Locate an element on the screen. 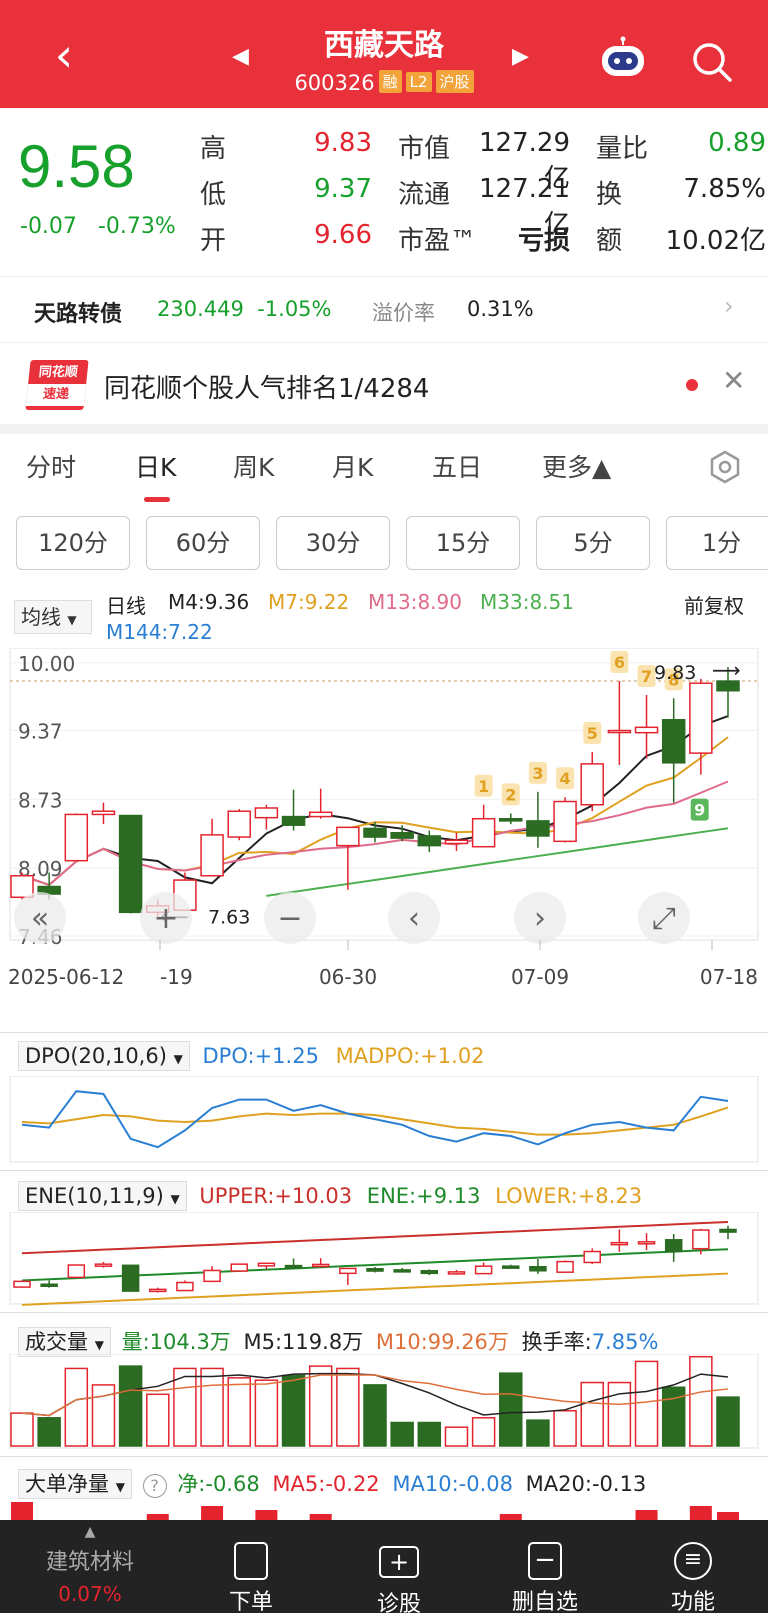  stock-name: 西藏天路 is located at coordinates (384, 45).